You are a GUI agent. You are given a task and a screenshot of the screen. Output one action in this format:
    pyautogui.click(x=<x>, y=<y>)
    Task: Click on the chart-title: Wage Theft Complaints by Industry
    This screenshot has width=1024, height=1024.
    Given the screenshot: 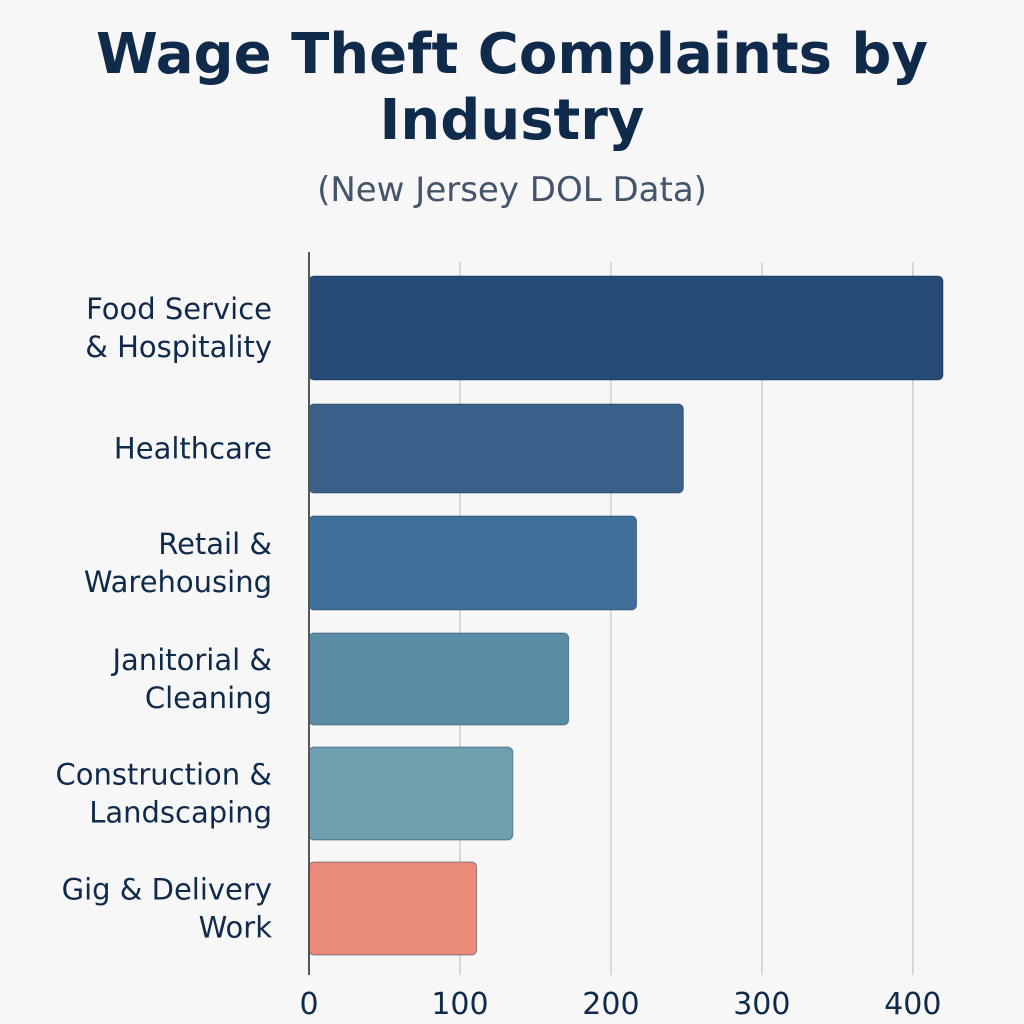 What is the action you would take?
    pyautogui.click(x=512, y=87)
    